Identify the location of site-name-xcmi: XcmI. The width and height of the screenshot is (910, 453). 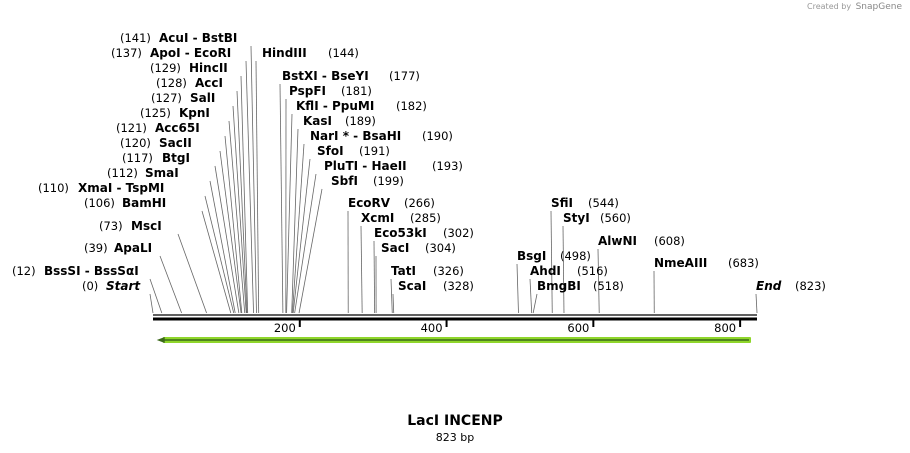
(377, 218).